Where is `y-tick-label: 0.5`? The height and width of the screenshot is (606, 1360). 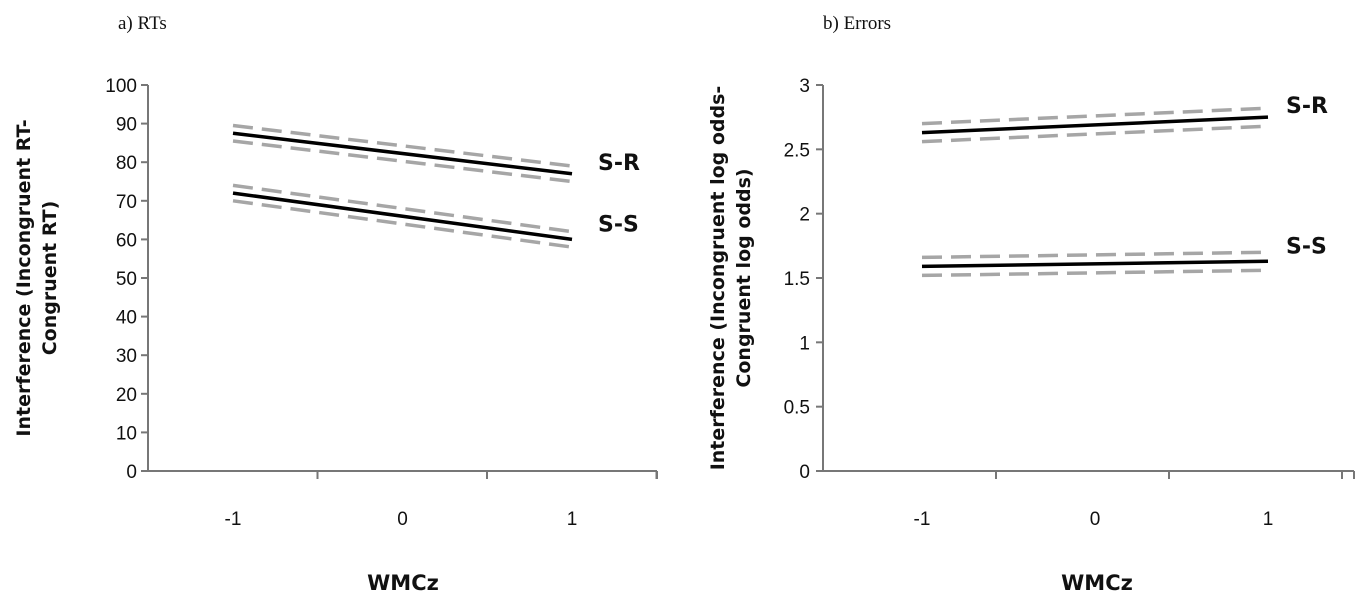
y-tick-label: 0.5 is located at coordinates (797, 408).